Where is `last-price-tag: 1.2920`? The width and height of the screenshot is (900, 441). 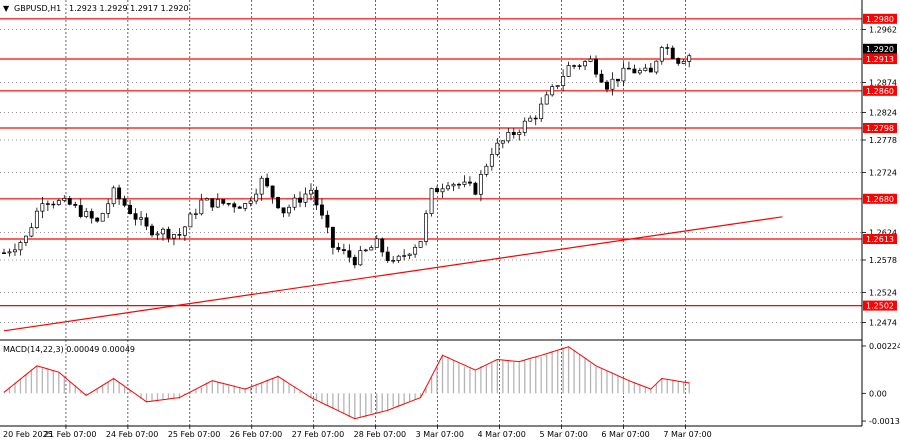
last-price-tag: 1.2920 is located at coordinates (880, 48).